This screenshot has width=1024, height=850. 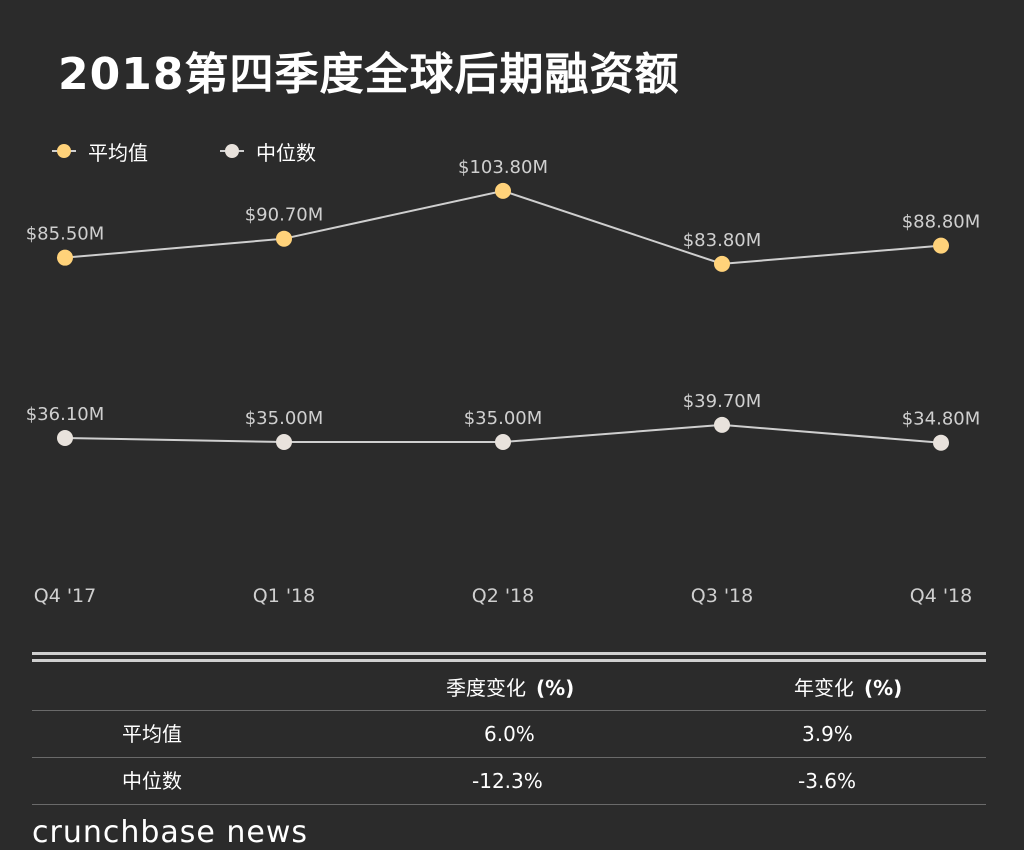 What do you see at coordinates (152, 734) in the screenshot?
I see `row-label-mean: 平均值` at bounding box center [152, 734].